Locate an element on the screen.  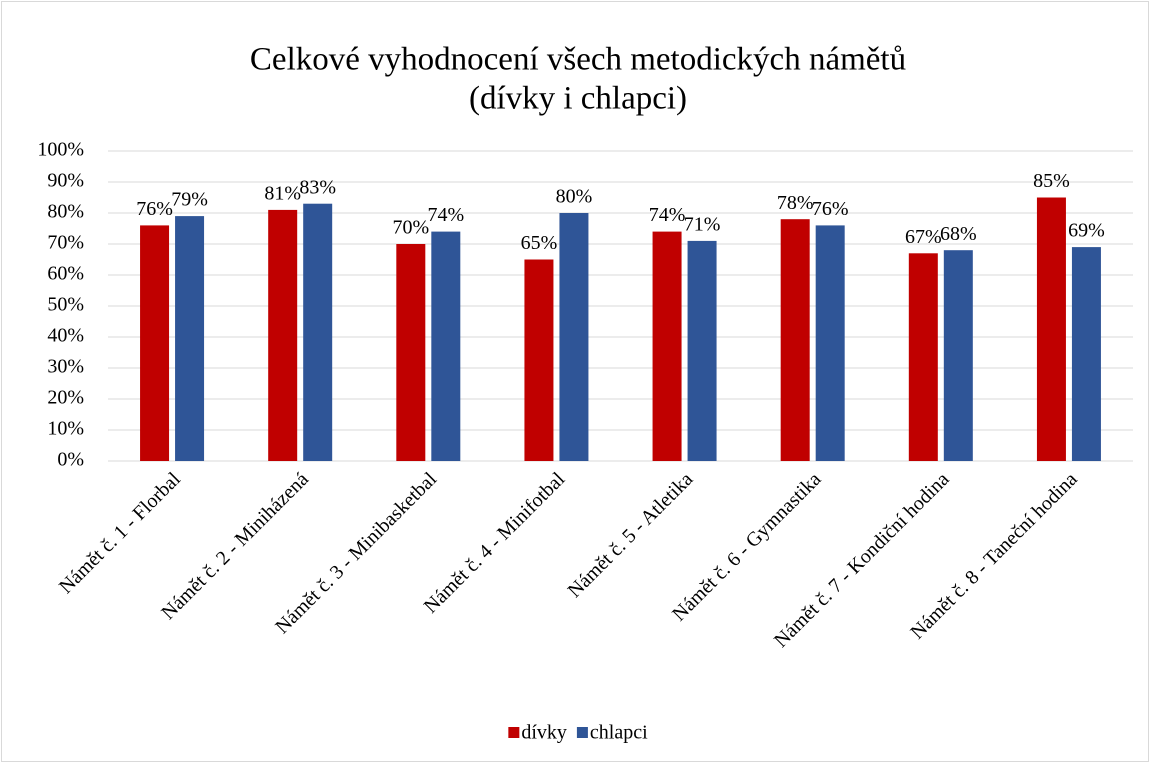
data-label: 79% is located at coordinates (189, 200).